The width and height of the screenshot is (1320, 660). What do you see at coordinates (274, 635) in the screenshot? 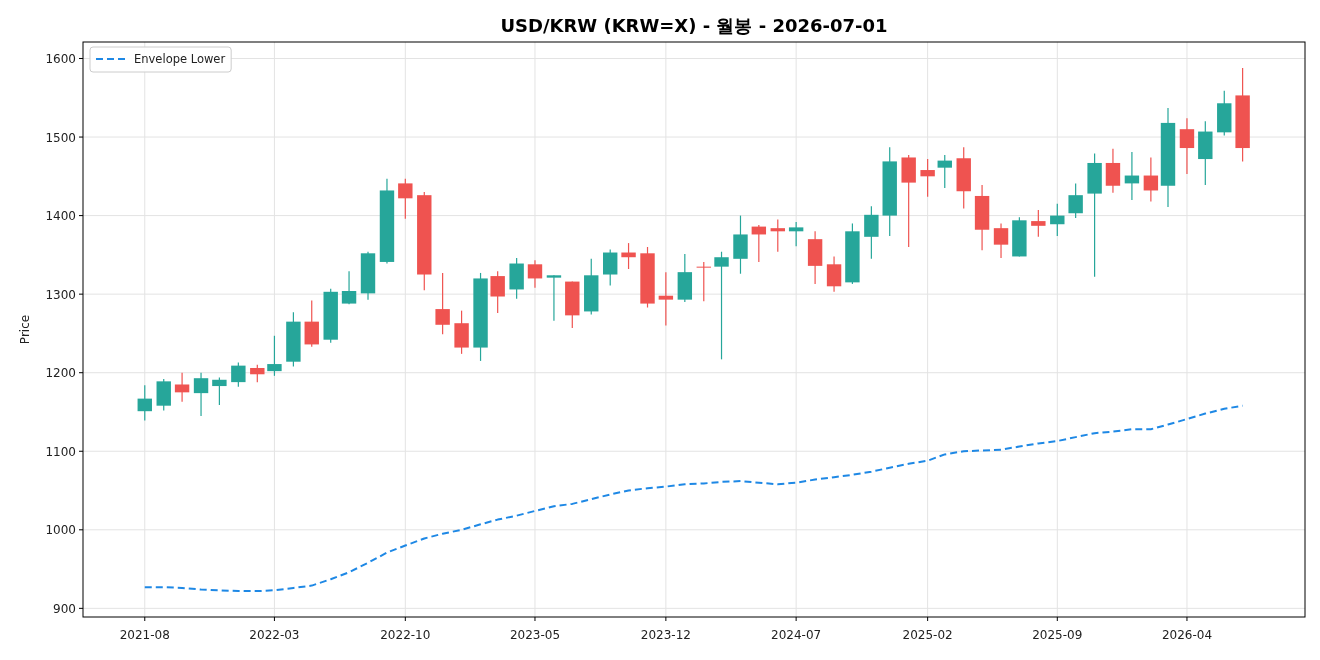
I see `x-tick-label: 2022-03` at bounding box center [274, 635].